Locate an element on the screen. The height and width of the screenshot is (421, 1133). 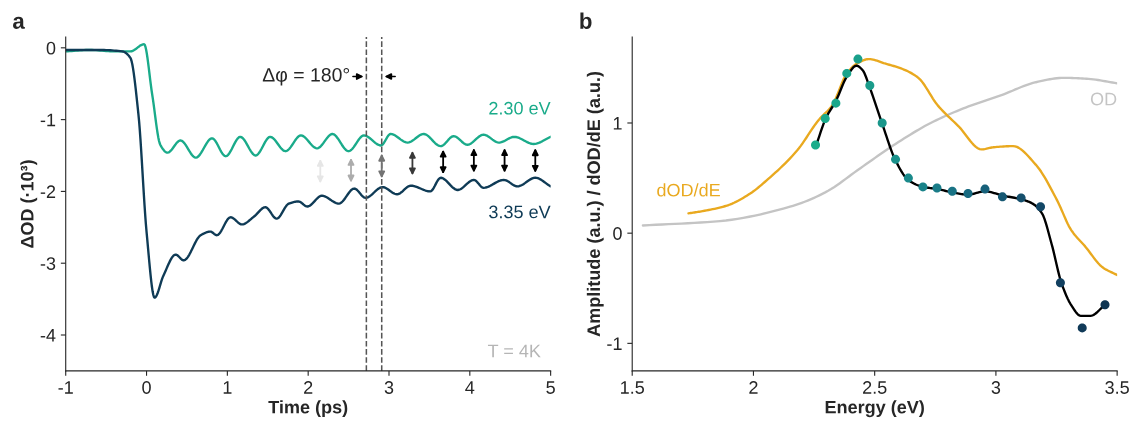
series-label: 2.30 eV is located at coordinates (520, 108).